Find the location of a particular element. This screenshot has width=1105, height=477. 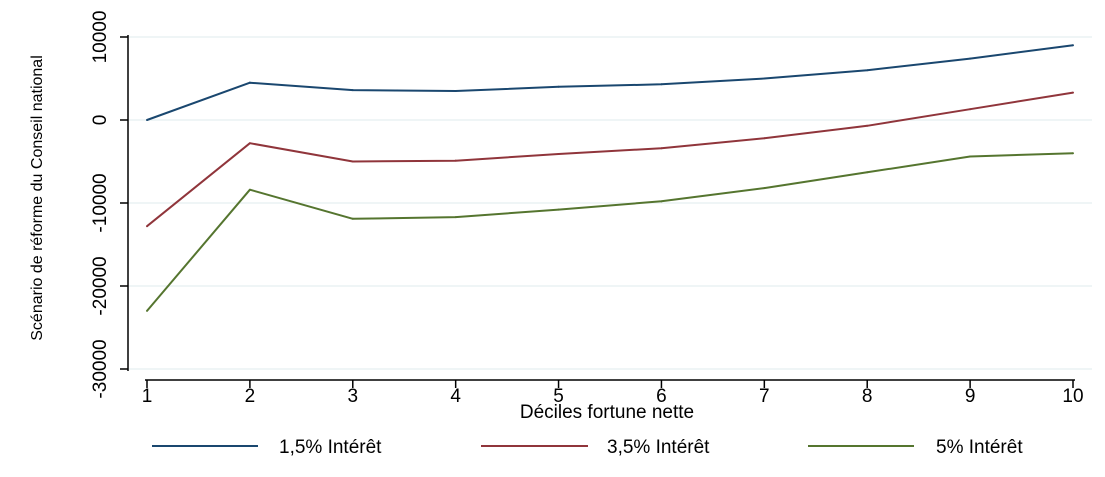

x-axis: 1 2 3 4 5 6 7 8 9 10 is located at coordinates (613, 393).